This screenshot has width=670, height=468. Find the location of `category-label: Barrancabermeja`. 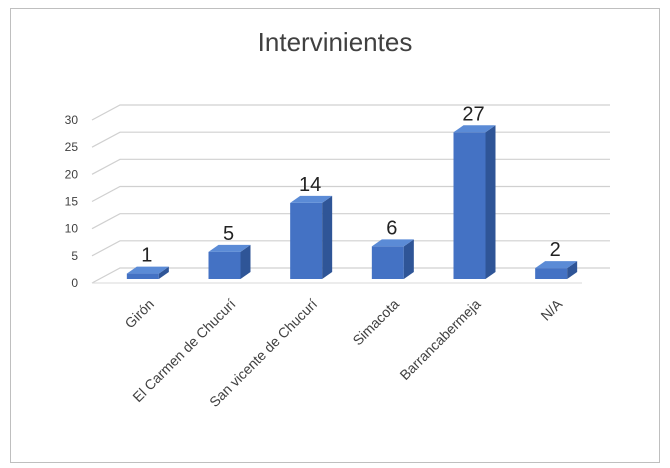

category-label: Barrancabermeja is located at coordinates (439, 339).